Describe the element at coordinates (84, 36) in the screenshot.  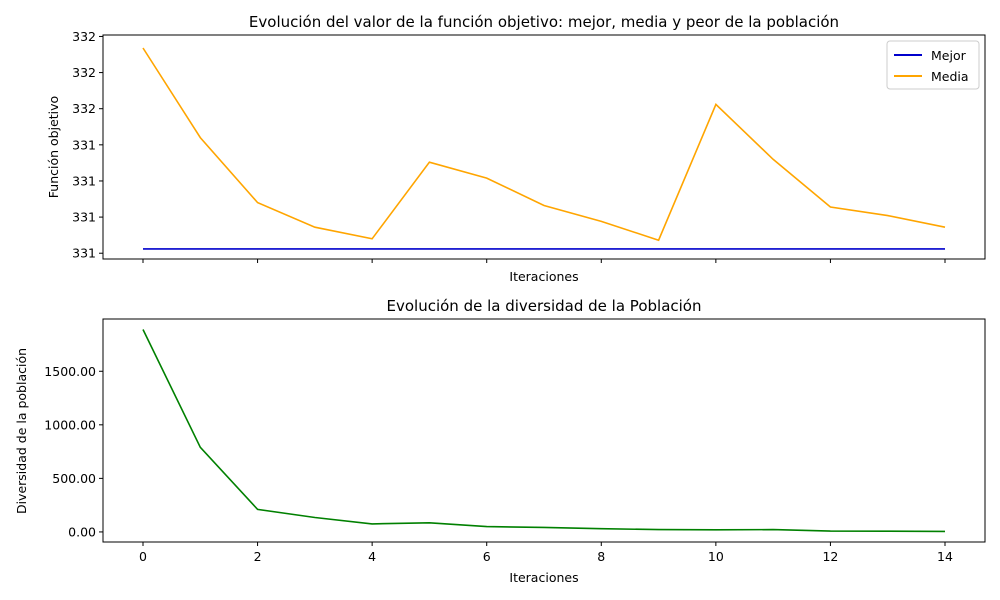
I see `y-tick-label-0-6: 332` at that location.